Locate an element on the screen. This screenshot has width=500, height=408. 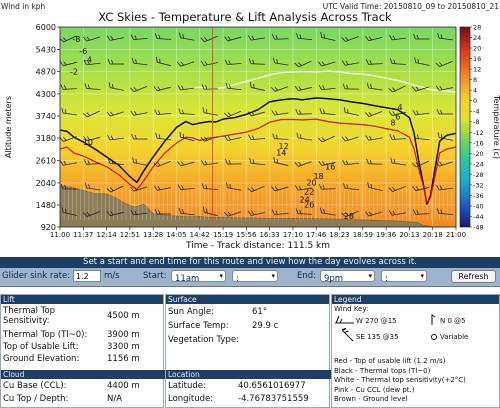
cu-base-value: 4400 m is located at coordinates (123, 386).